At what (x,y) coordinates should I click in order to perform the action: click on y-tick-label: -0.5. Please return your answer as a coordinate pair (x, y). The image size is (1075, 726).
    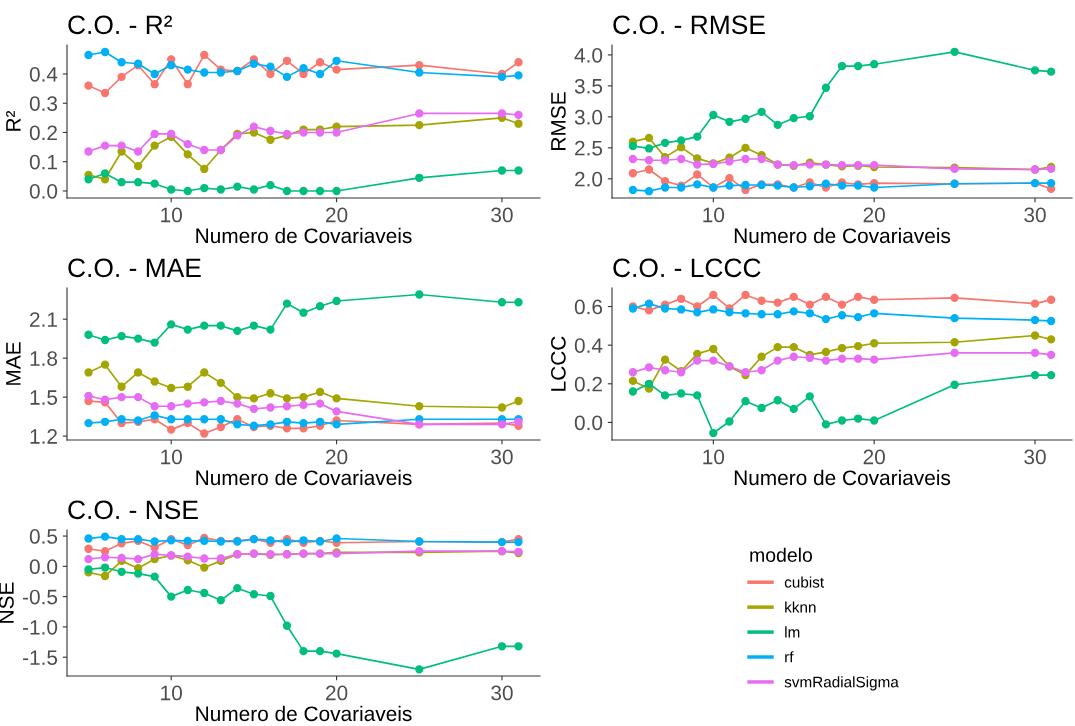
    Looking at the image, I should click on (40, 597).